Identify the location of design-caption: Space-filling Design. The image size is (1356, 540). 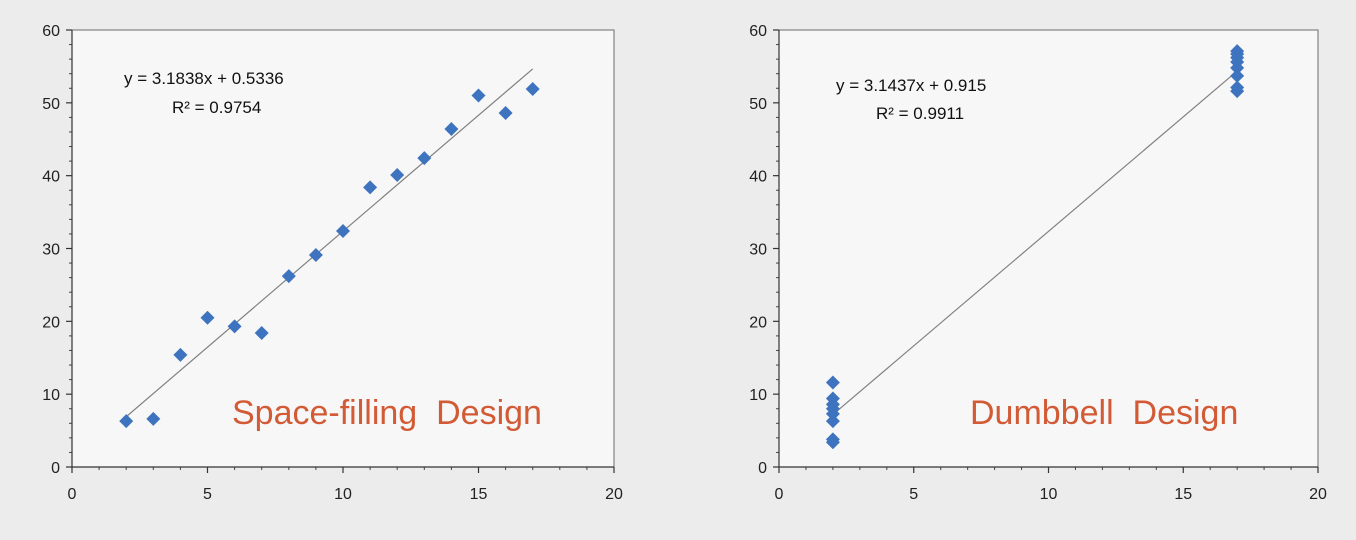
(387, 413).